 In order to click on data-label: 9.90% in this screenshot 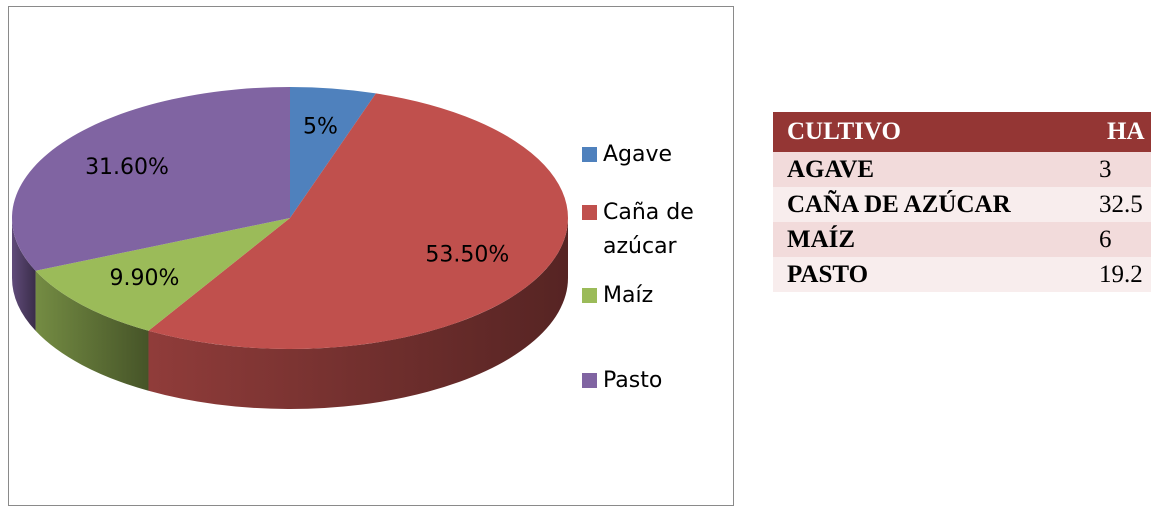, I will do `click(144, 278)`.